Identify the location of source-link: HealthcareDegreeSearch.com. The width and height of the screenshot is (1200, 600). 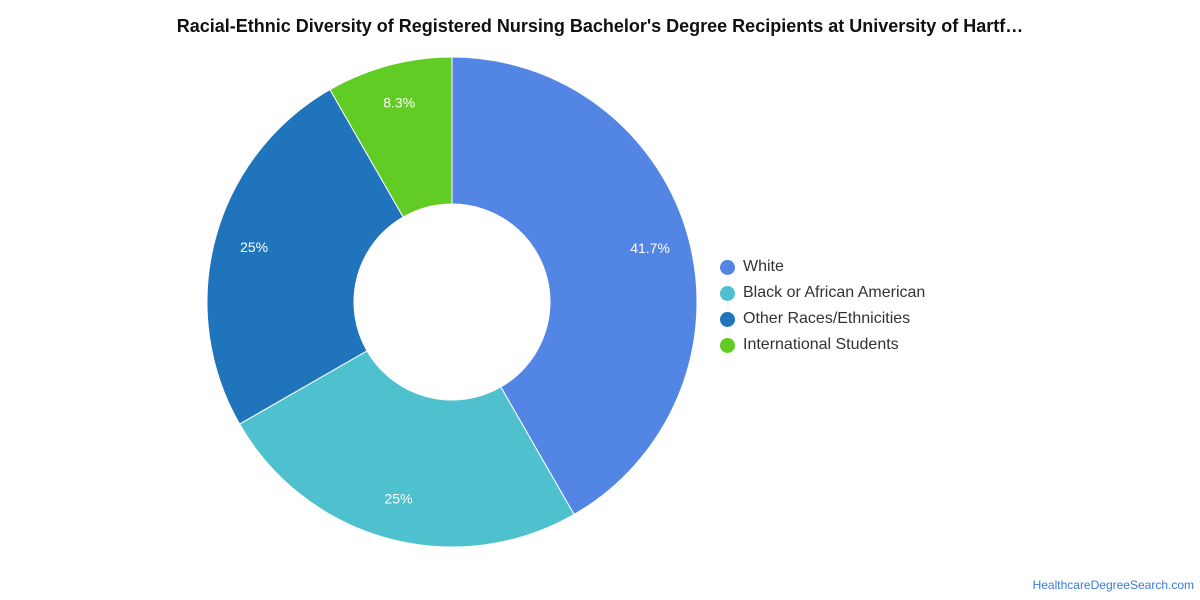
(1113, 585).